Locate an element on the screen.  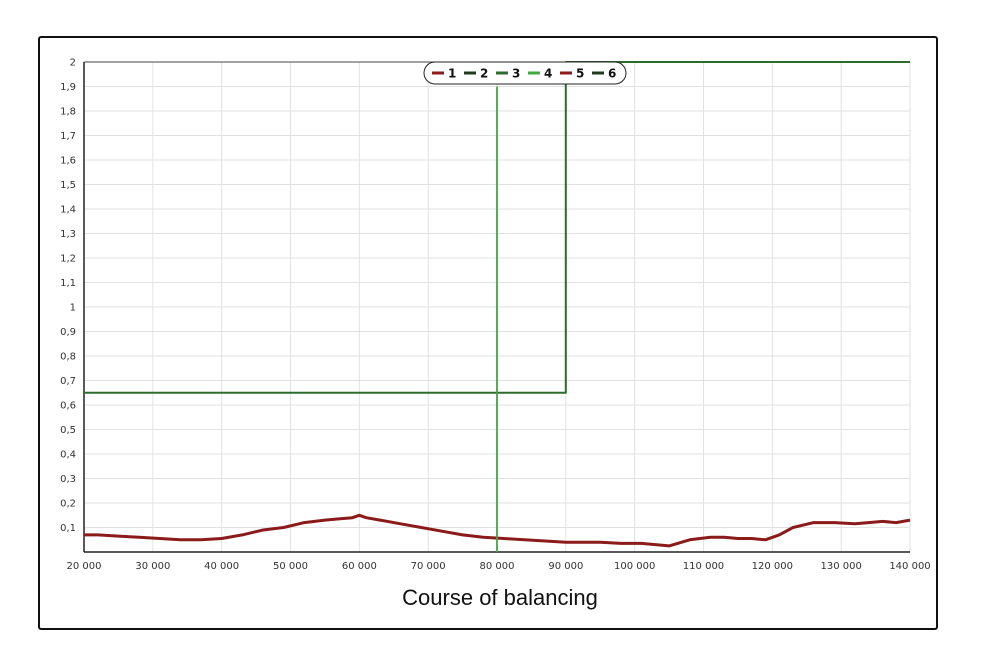
x-tick-label: 40 000 is located at coordinates (221, 566).